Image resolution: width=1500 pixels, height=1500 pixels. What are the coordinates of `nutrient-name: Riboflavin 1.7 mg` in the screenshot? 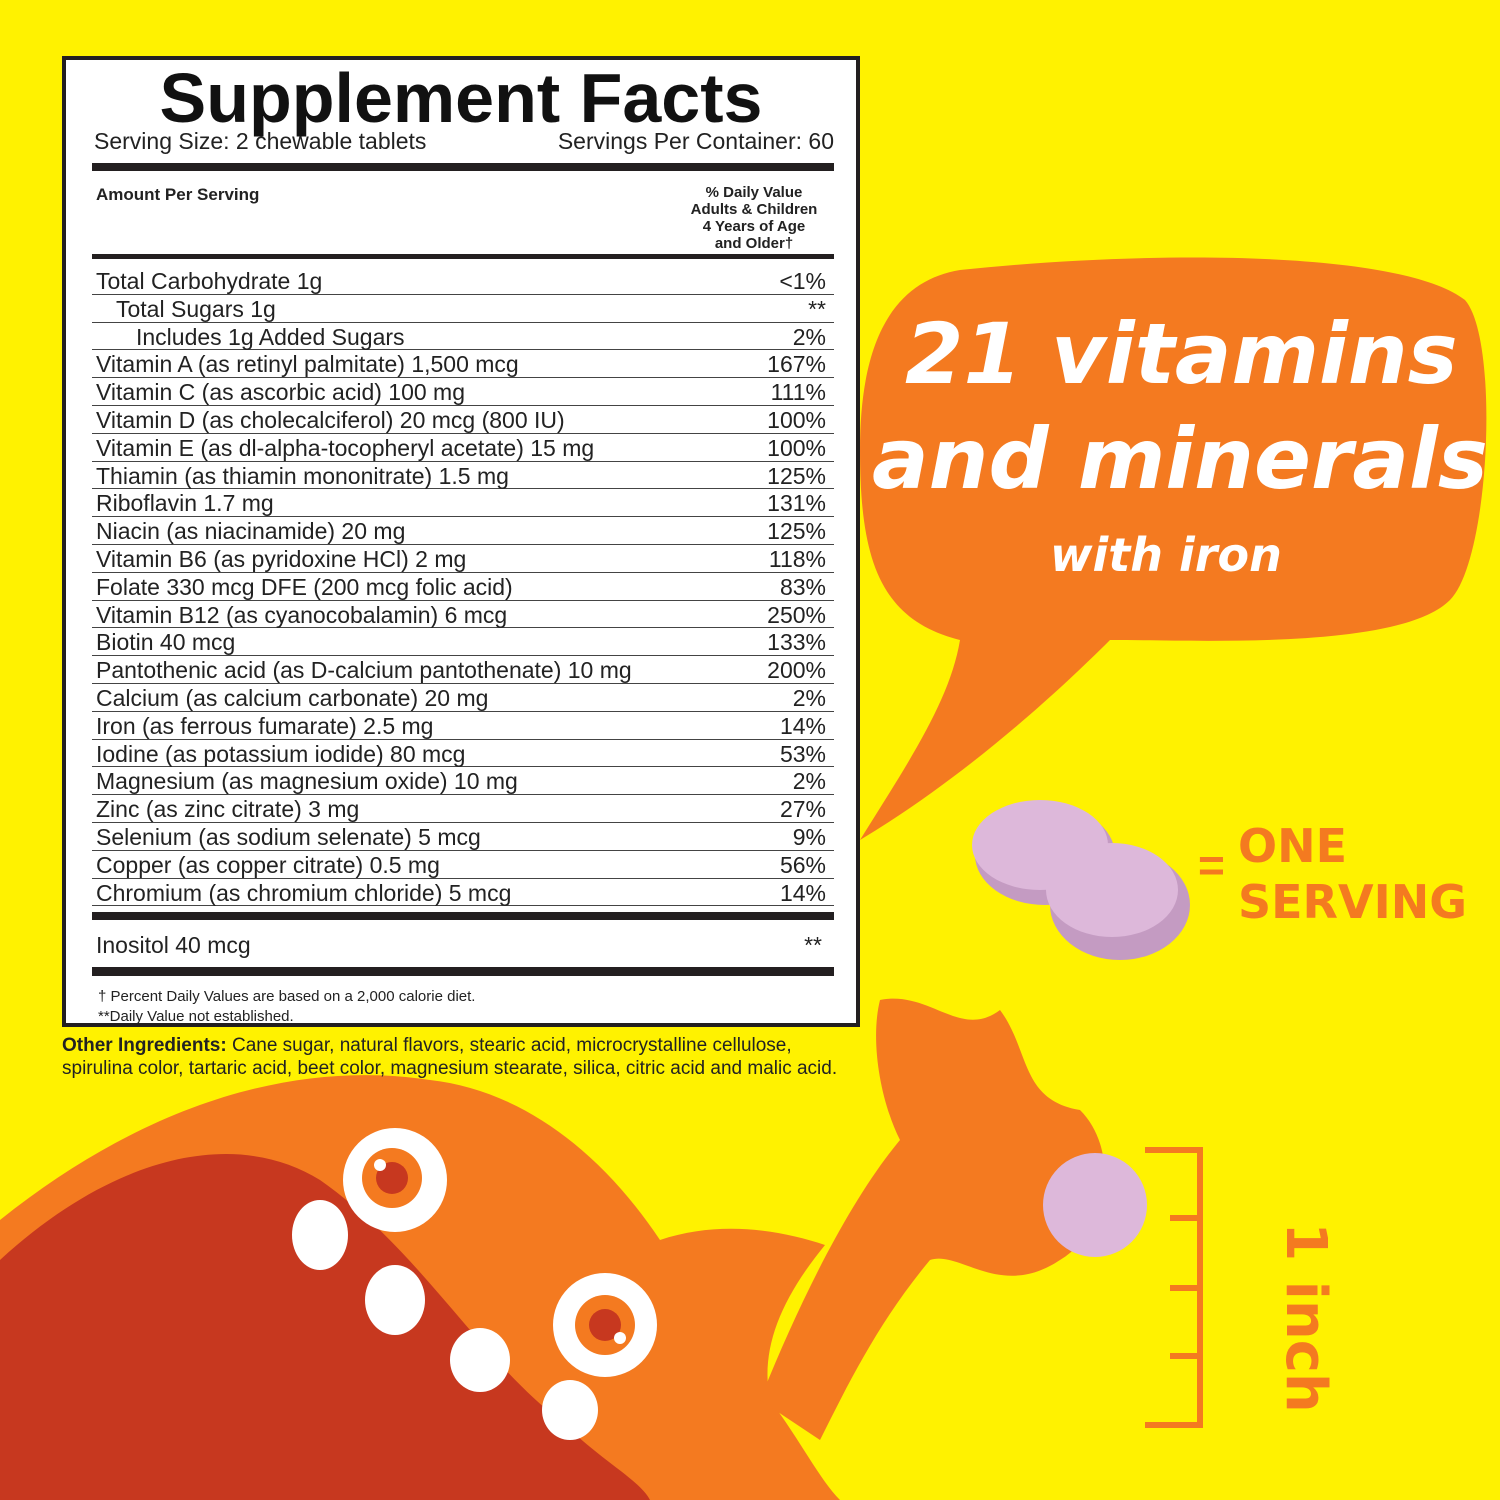 It's located at (185, 503).